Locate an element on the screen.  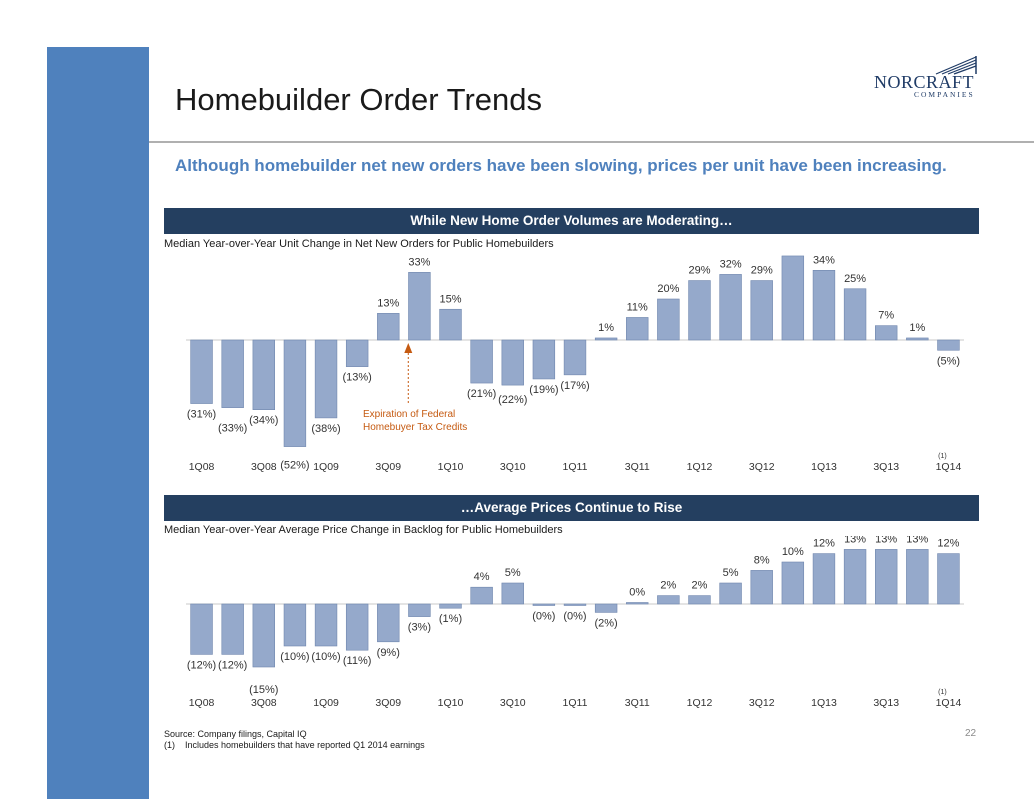
data-label-1Q11: (17%) is located at coordinates (574, 386).